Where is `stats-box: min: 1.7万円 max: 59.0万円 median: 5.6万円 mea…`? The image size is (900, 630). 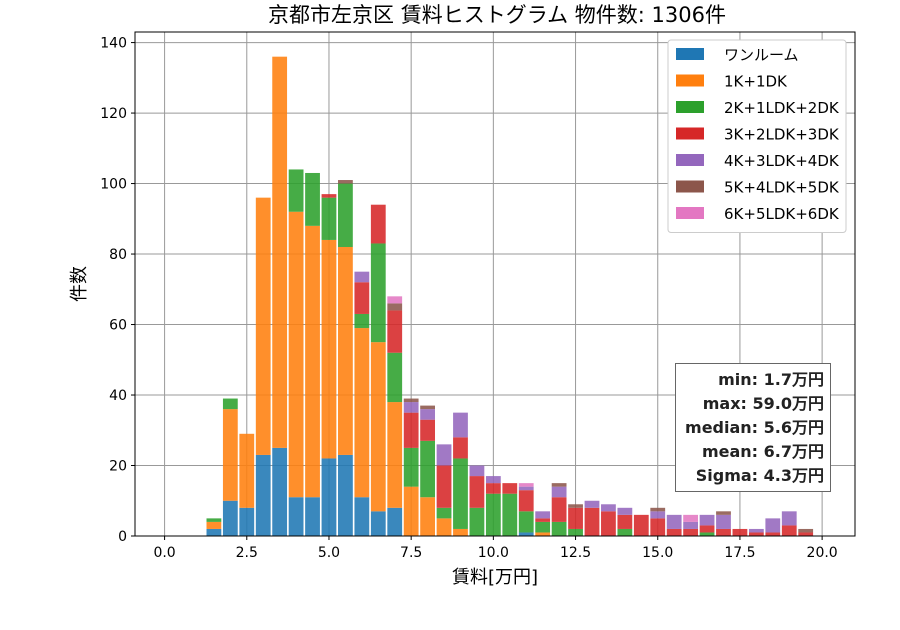
stats-box: min: 1.7万円 max: 59.0万円 median: 5.6万円 mea… is located at coordinates (753, 427).